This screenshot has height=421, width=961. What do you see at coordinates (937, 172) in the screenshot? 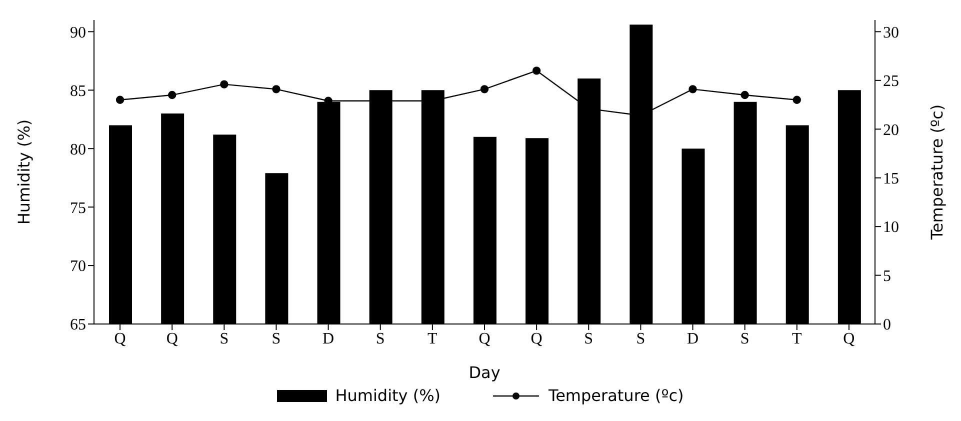
I see `y2-axis-title: Temperature (ºc)` at bounding box center [937, 172].